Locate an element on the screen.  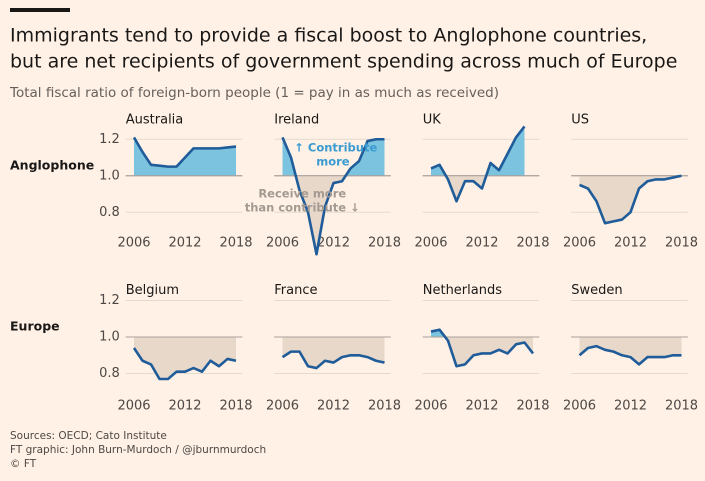
panel-title: Australia is located at coordinates (155, 120).